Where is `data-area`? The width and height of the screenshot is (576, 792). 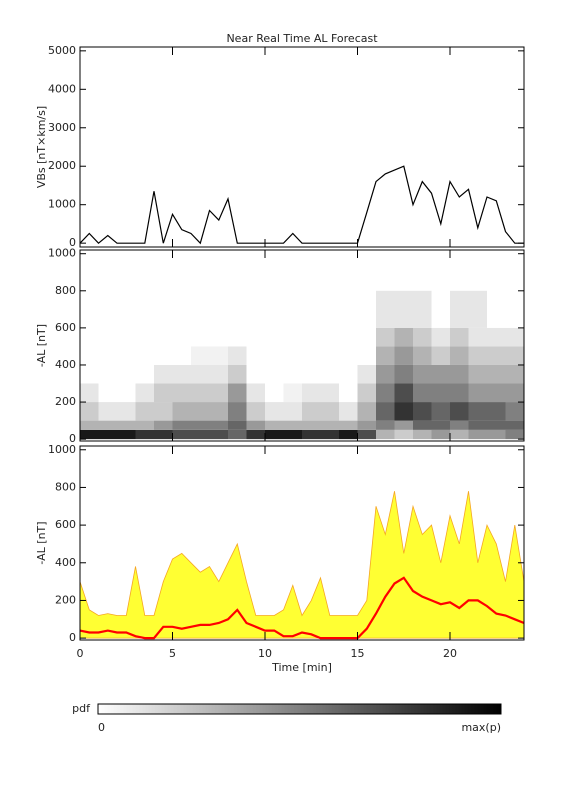
data-area is located at coordinates (302, 565).